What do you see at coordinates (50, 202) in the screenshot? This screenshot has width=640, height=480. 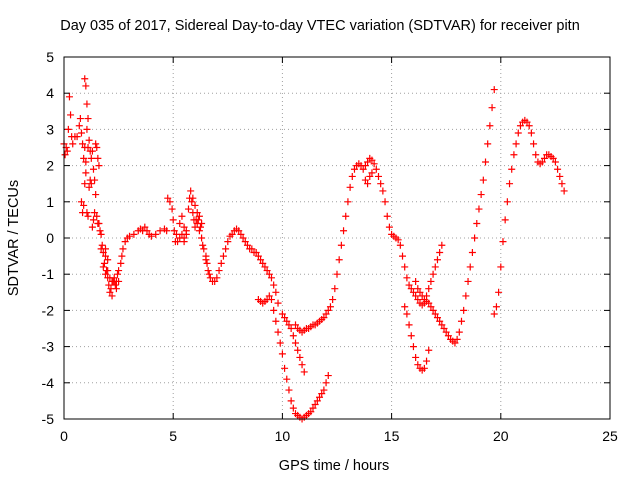 I see `y-tick-label: 1` at bounding box center [50, 202].